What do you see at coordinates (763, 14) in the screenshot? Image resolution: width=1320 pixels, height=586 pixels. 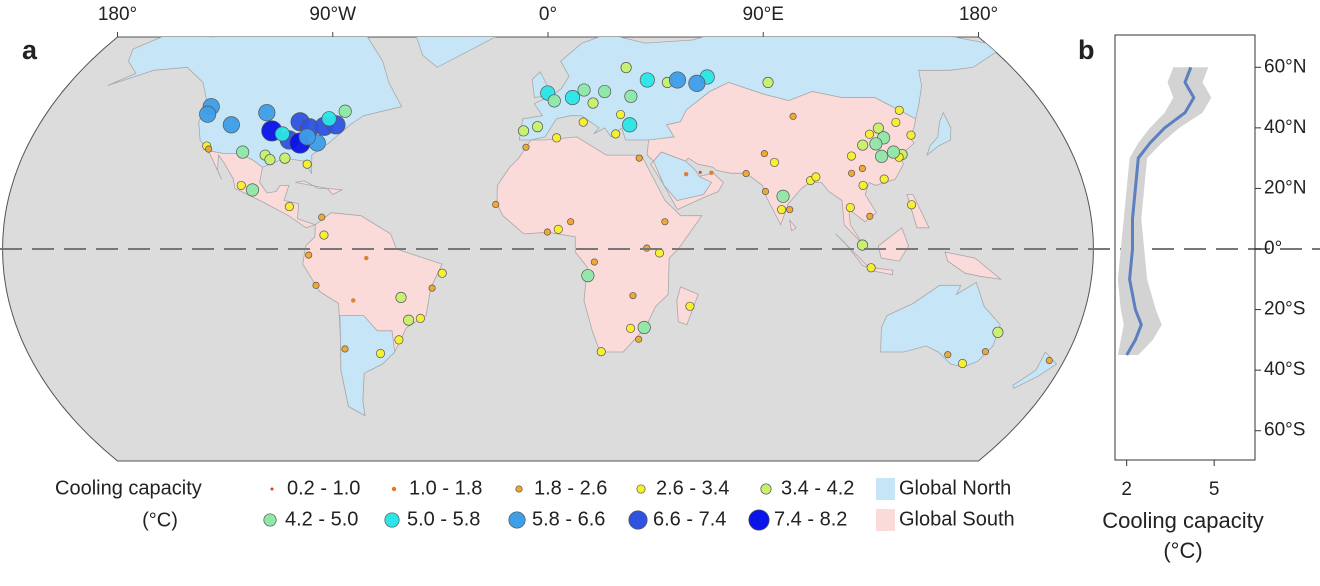 I see `x-tick-label: 90°E` at bounding box center [763, 14].